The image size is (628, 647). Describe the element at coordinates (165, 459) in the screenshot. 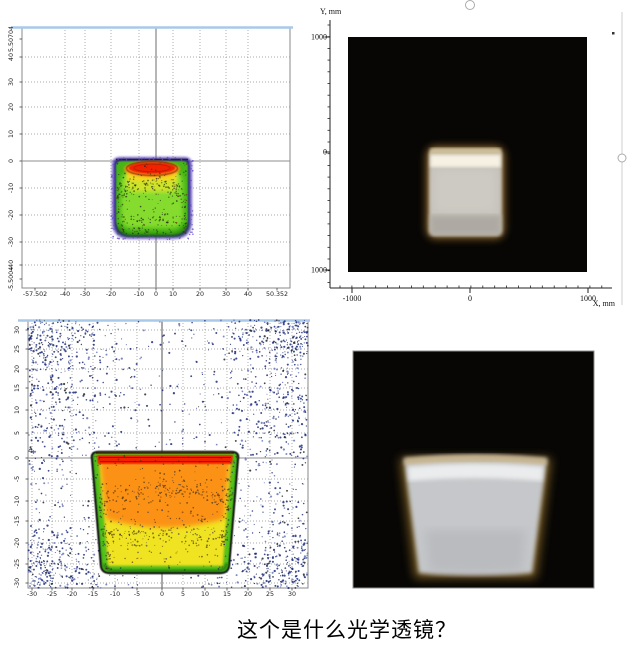

I see `pot-red-band` at that location.